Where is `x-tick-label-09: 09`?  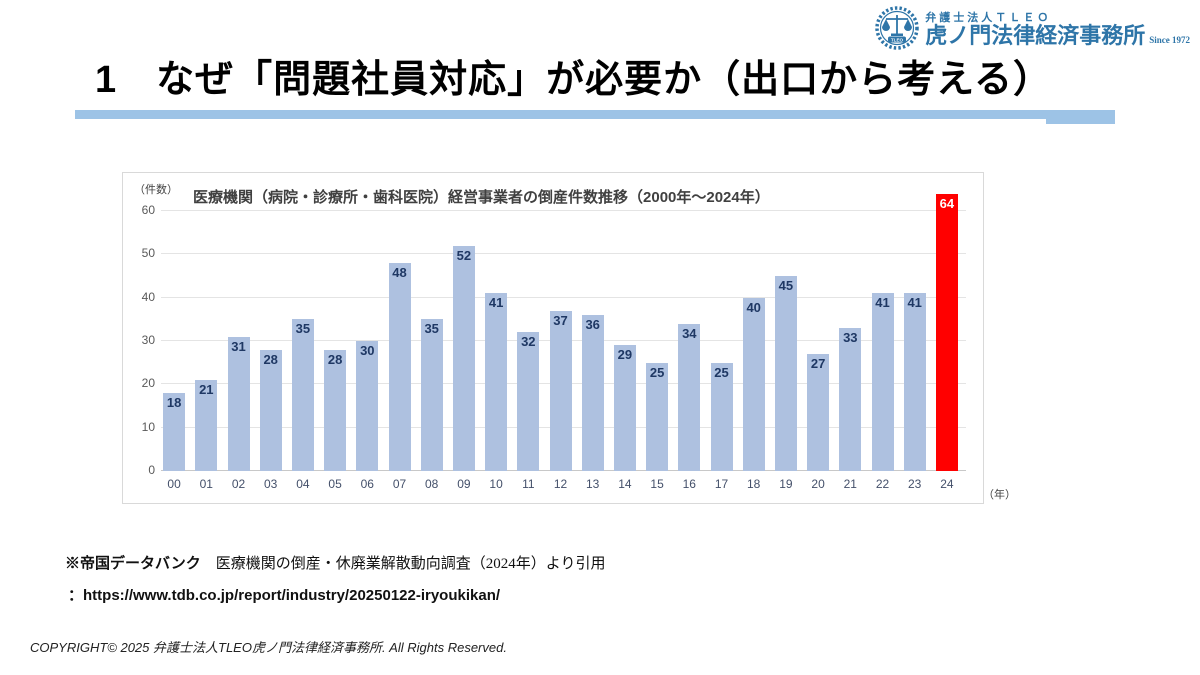
x-tick-label-09: 09 is located at coordinates (464, 484).